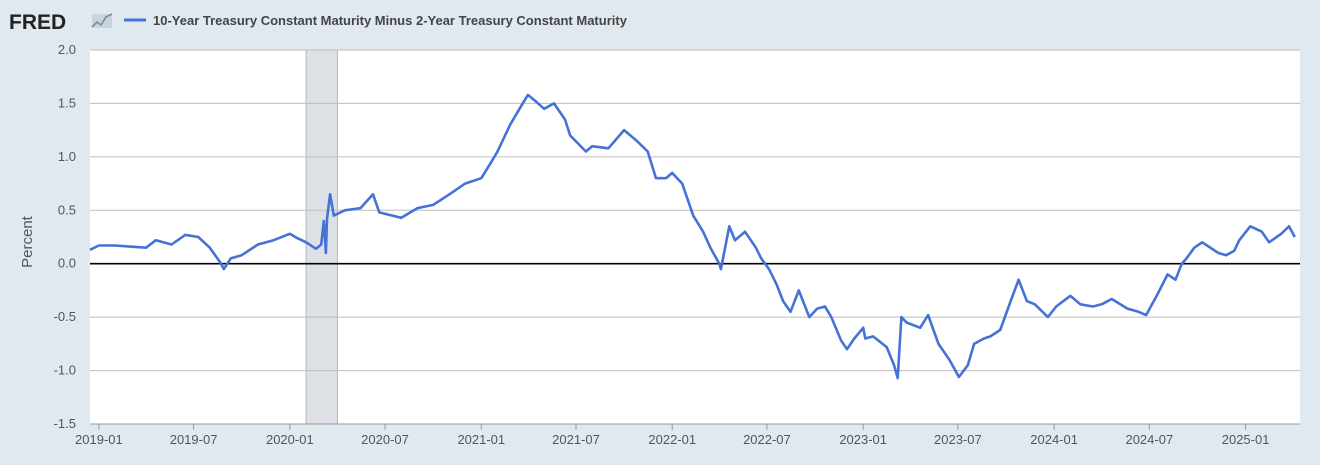  What do you see at coordinates (385, 439) in the screenshot?
I see `x-tick-label: 2020-07` at bounding box center [385, 439].